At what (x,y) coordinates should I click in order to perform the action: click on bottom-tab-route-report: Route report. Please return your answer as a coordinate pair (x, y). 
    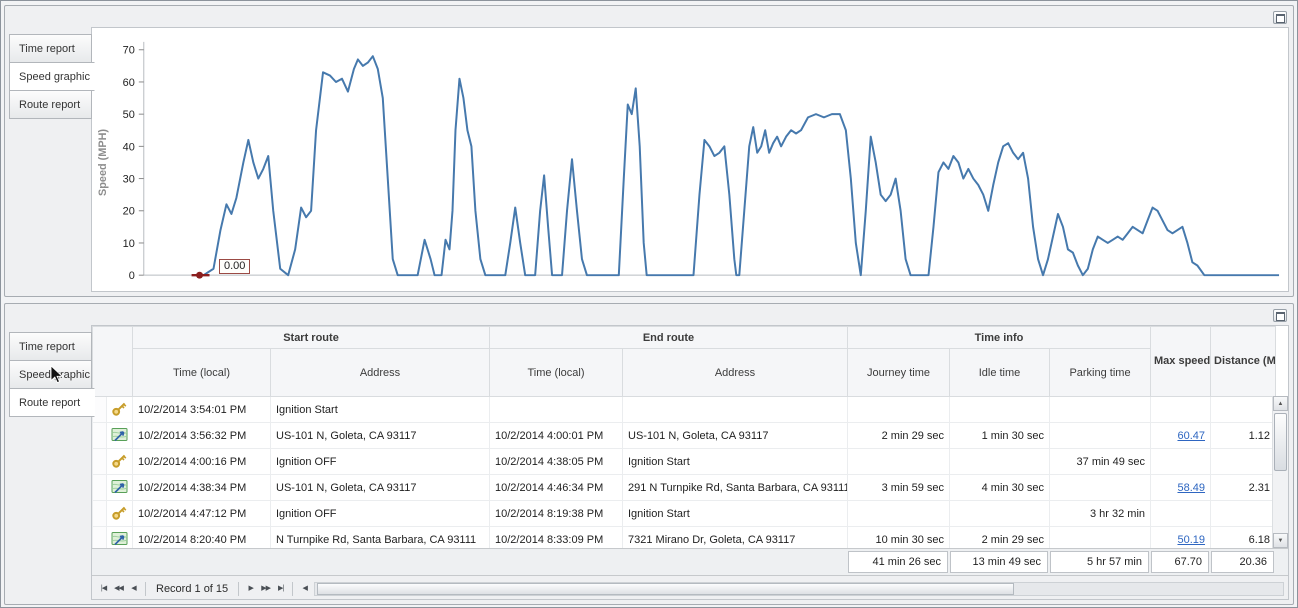
    Looking at the image, I should click on (52, 402).